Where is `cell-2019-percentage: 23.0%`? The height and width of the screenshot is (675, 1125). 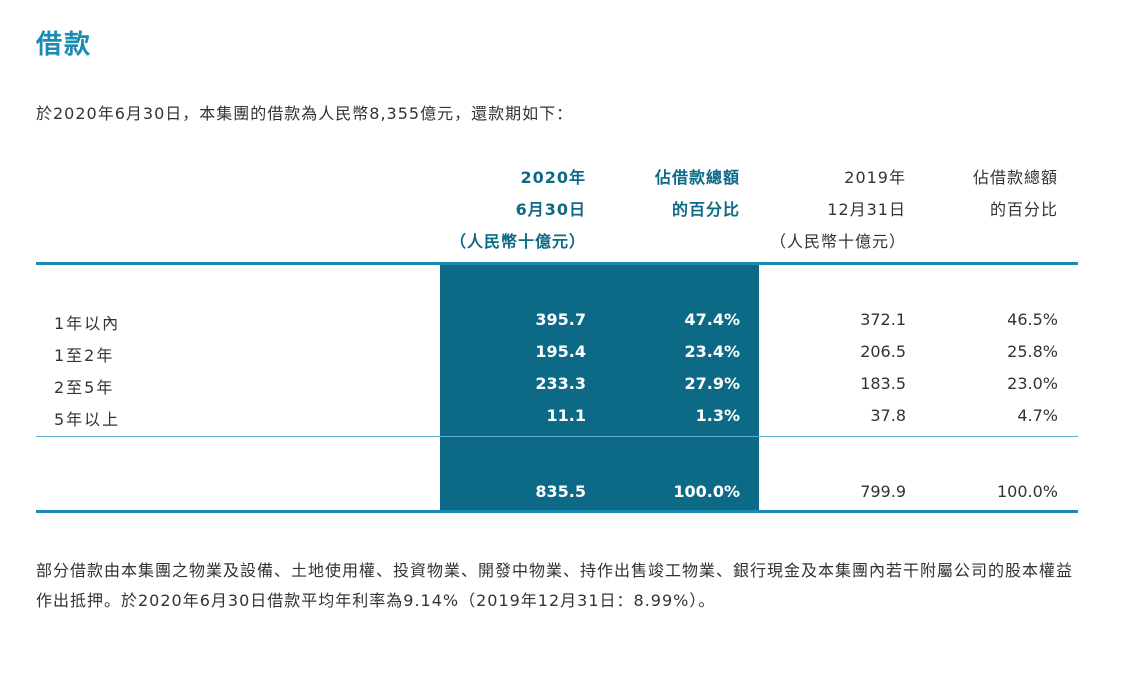
cell-2019-percentage: 23.0% is located at coordinates (1032, 383).